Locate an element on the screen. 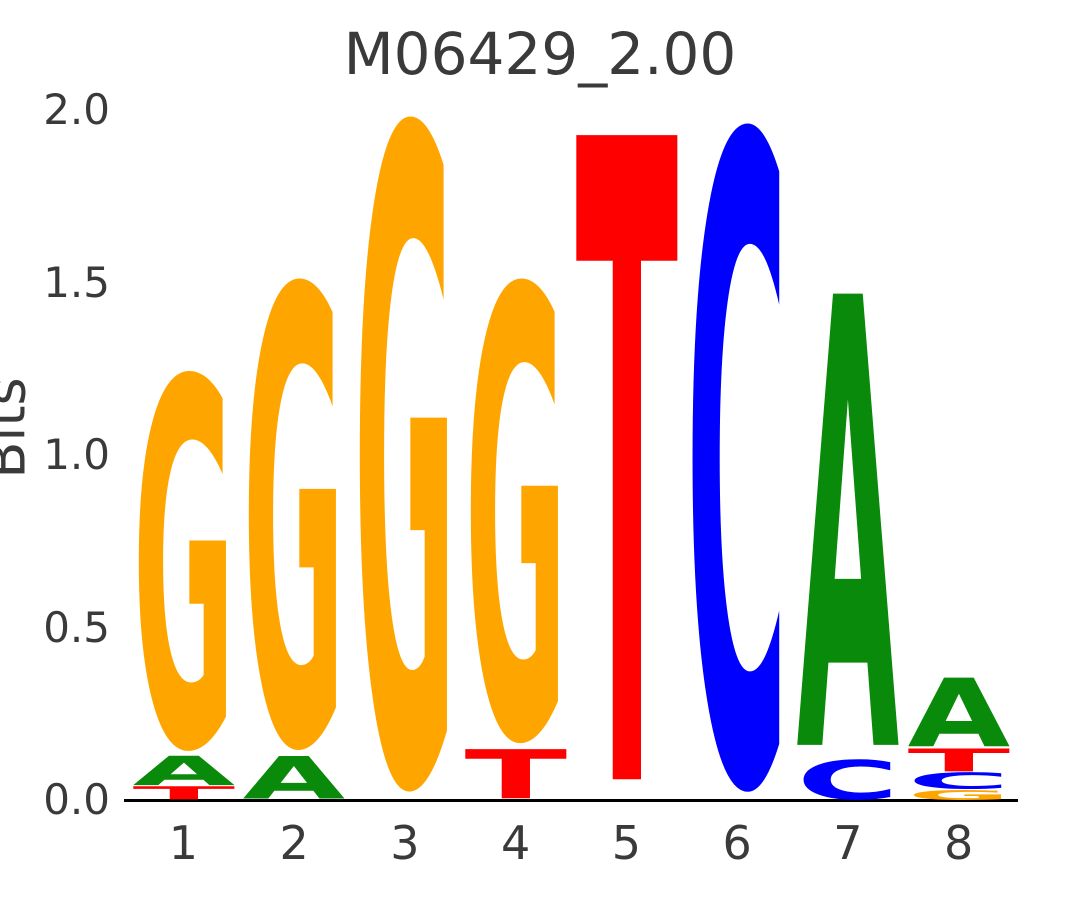 The image size is (1080, 900). x-tick-label: 5 is located at coordinates (626, 843).